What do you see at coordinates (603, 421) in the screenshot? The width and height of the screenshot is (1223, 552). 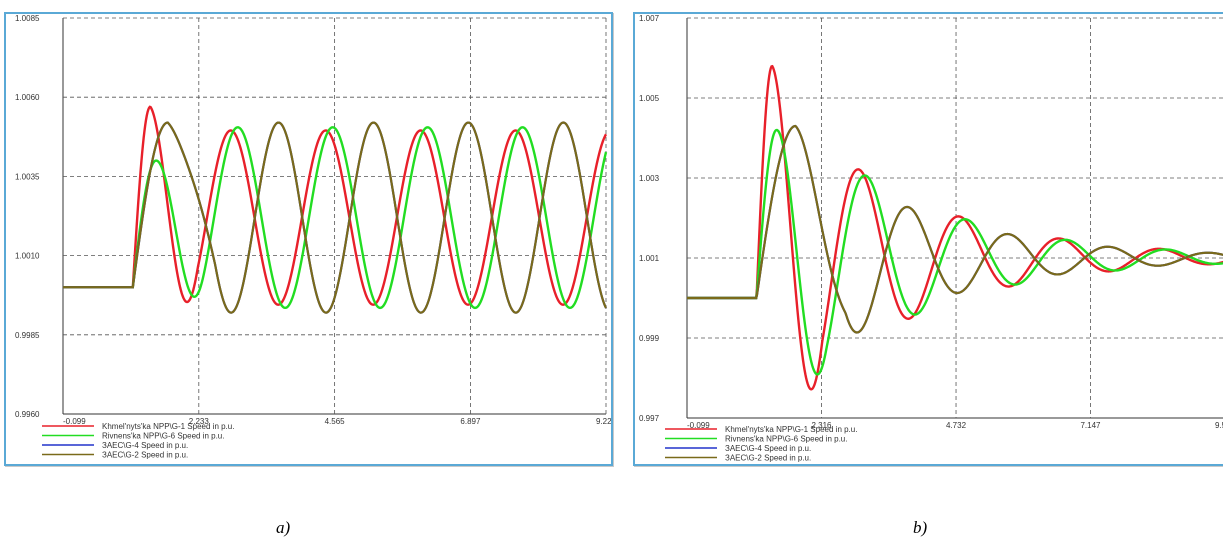 I see `x-tick-label: 9.225` at bounding box center [603, 421].